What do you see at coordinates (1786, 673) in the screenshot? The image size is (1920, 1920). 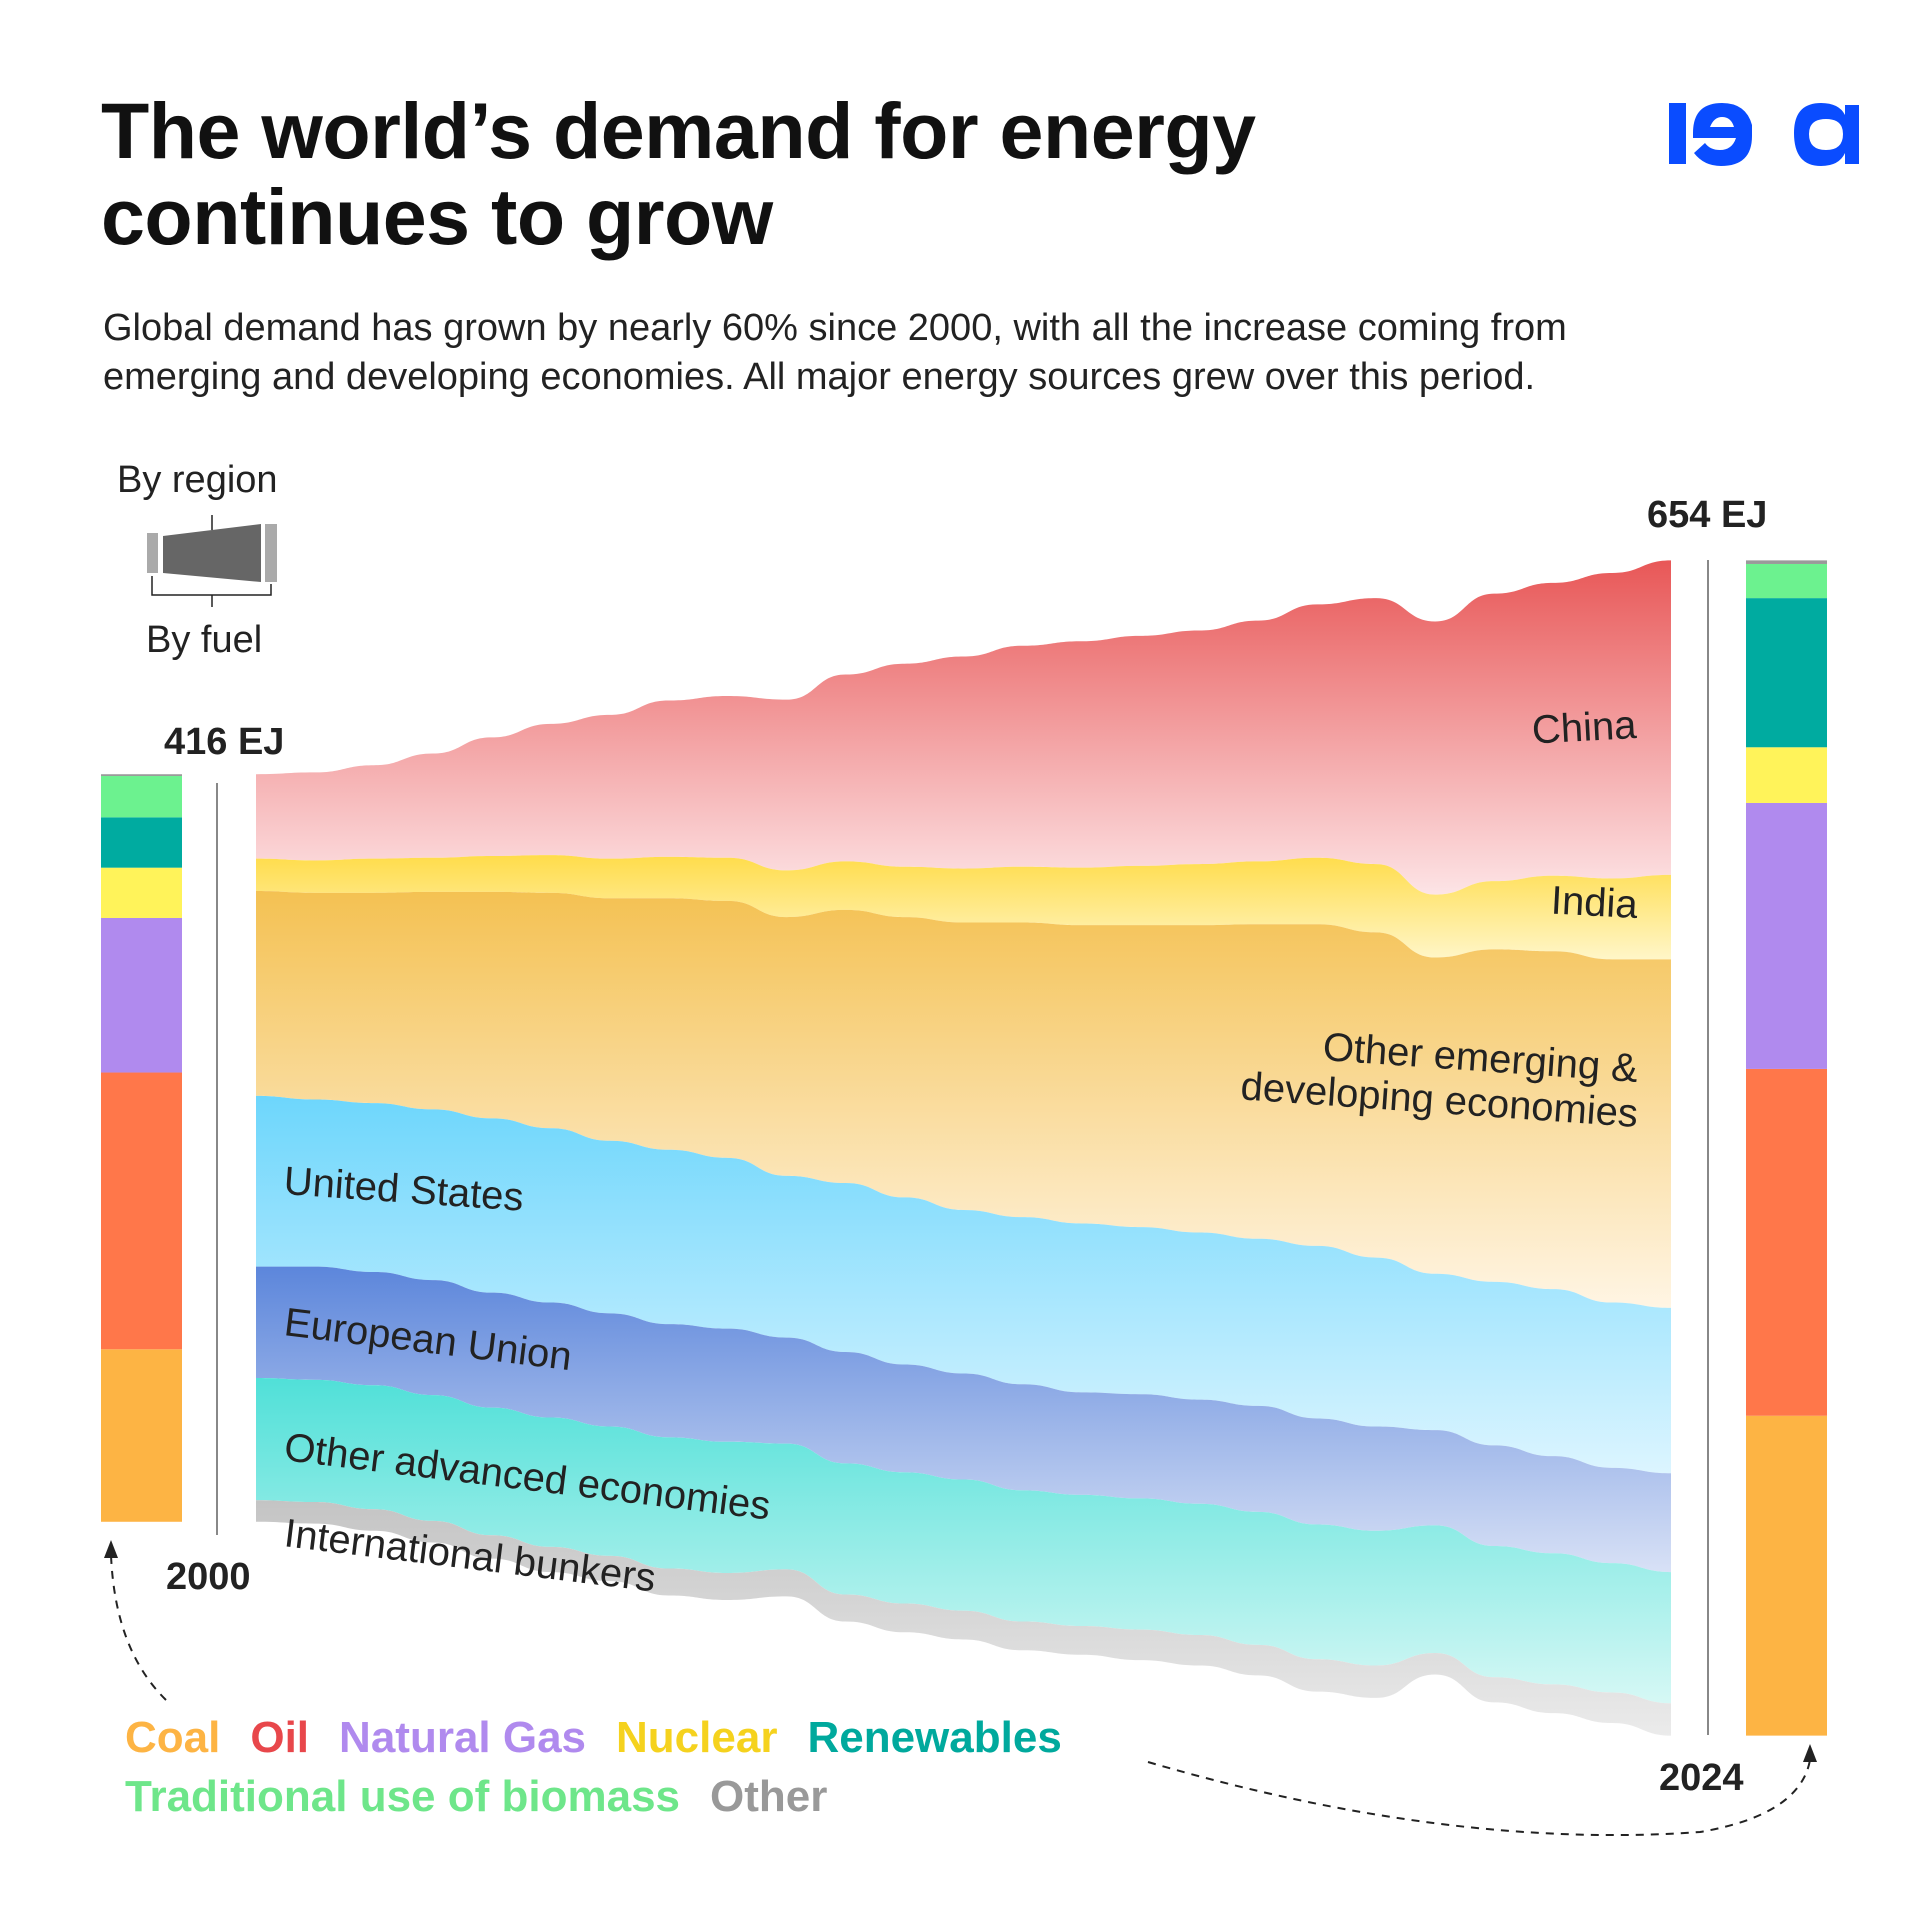 I see `fuel-bar-end-renewables` at bounding box center [1786, 673].